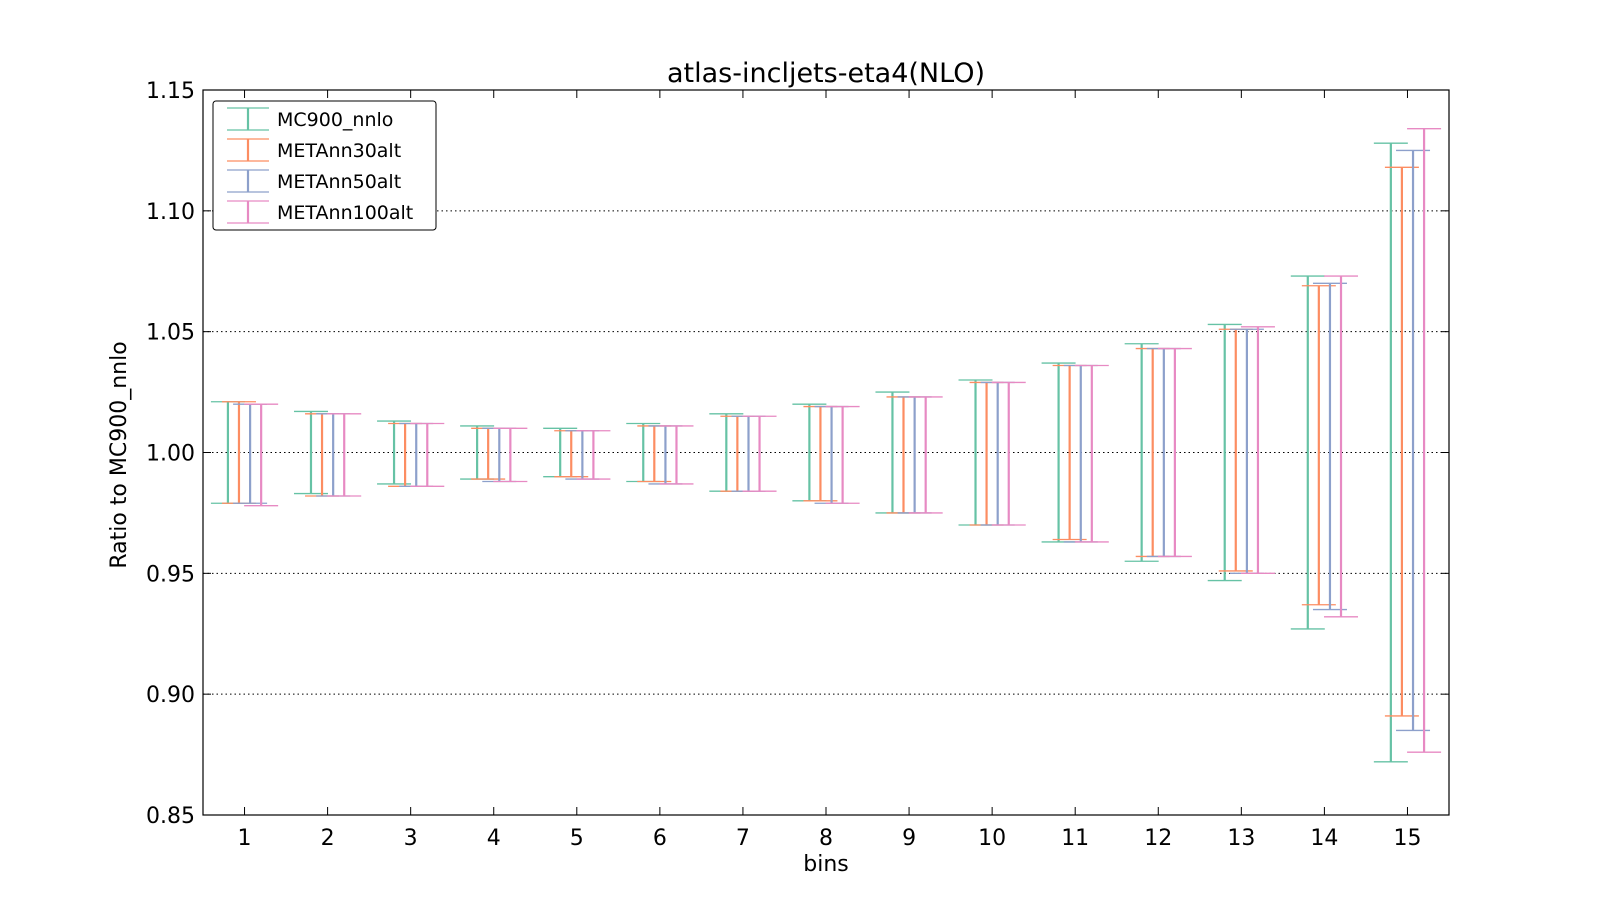 The width and height of the screenshot is (1600, 900). What do you see at coordinates (339, 182) in the screenshot?
I see `legend-label: METAnn50alt` at bounding box center [339, 182].